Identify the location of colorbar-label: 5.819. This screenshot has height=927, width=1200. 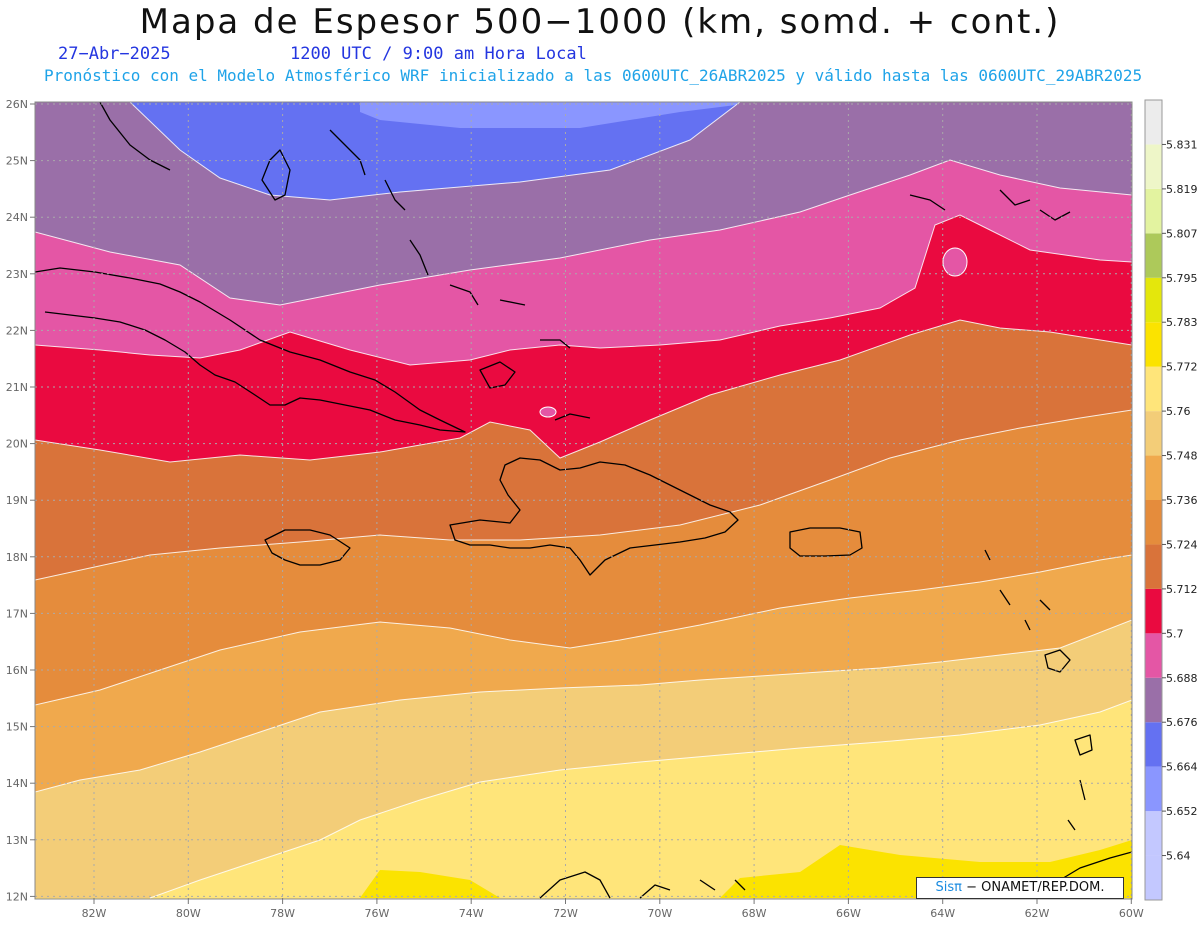
(1182, 189).